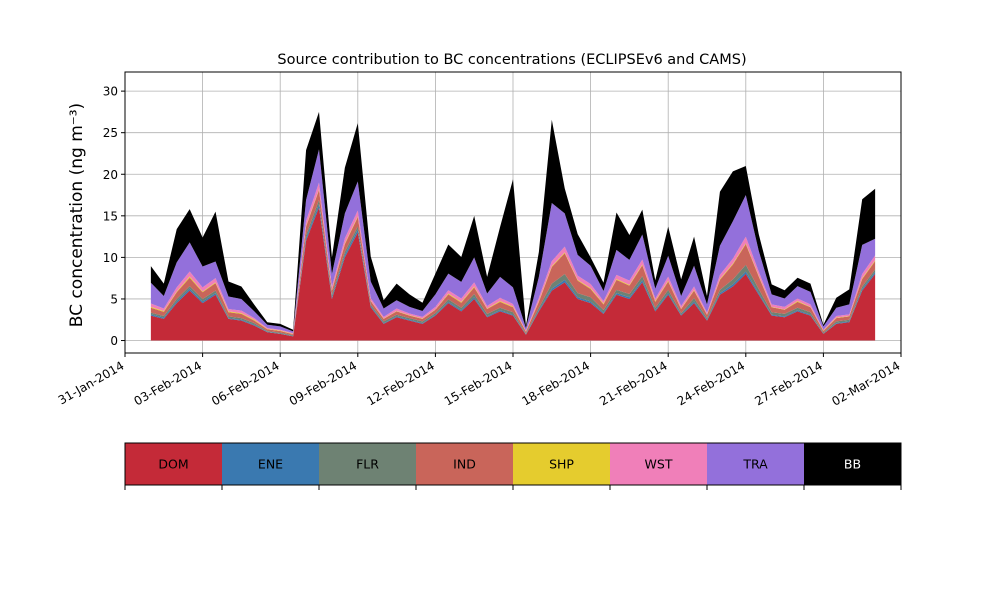 The width and height of the screenshot is (1000, 600). I want to click on y-tick-label: 20, so click(110, 175).